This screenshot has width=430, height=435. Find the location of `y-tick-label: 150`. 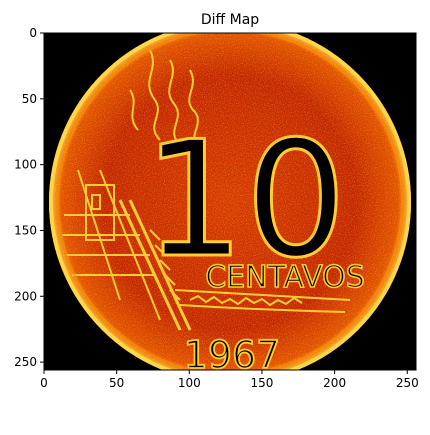

y-tick-label: 150 is located at coordinates (25, 230).